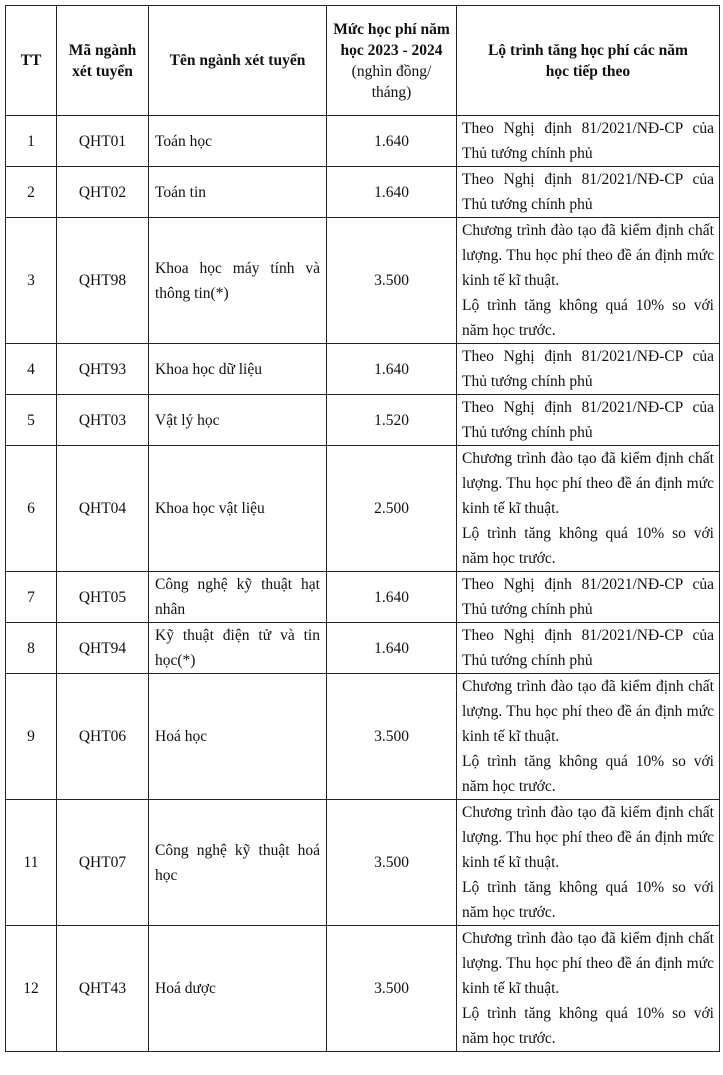  I want to click on cell-name: Toán học, so click(237, 141).